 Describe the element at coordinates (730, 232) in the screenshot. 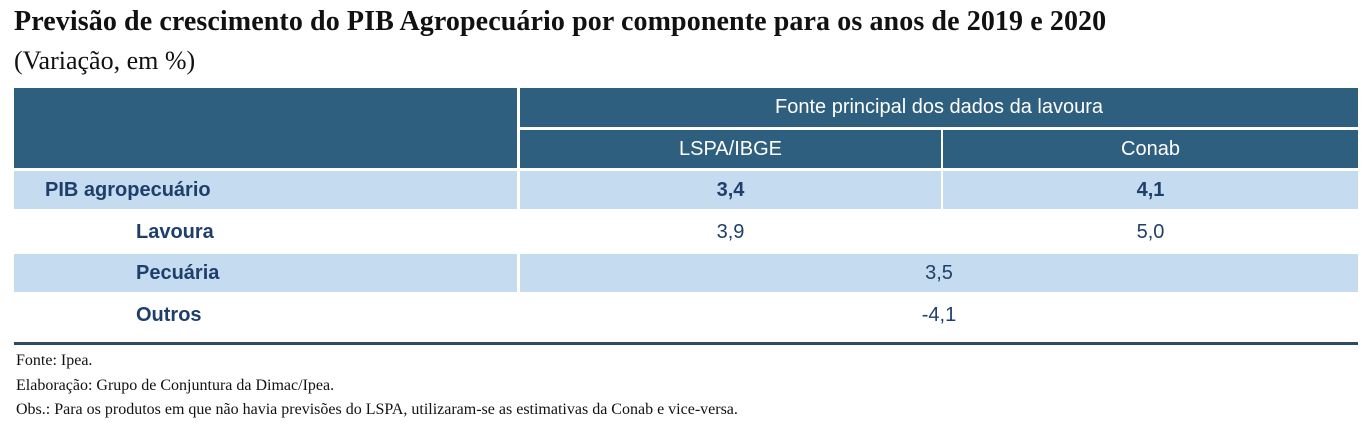

I see `value-lavoura-lspa: 3,9` at that location.